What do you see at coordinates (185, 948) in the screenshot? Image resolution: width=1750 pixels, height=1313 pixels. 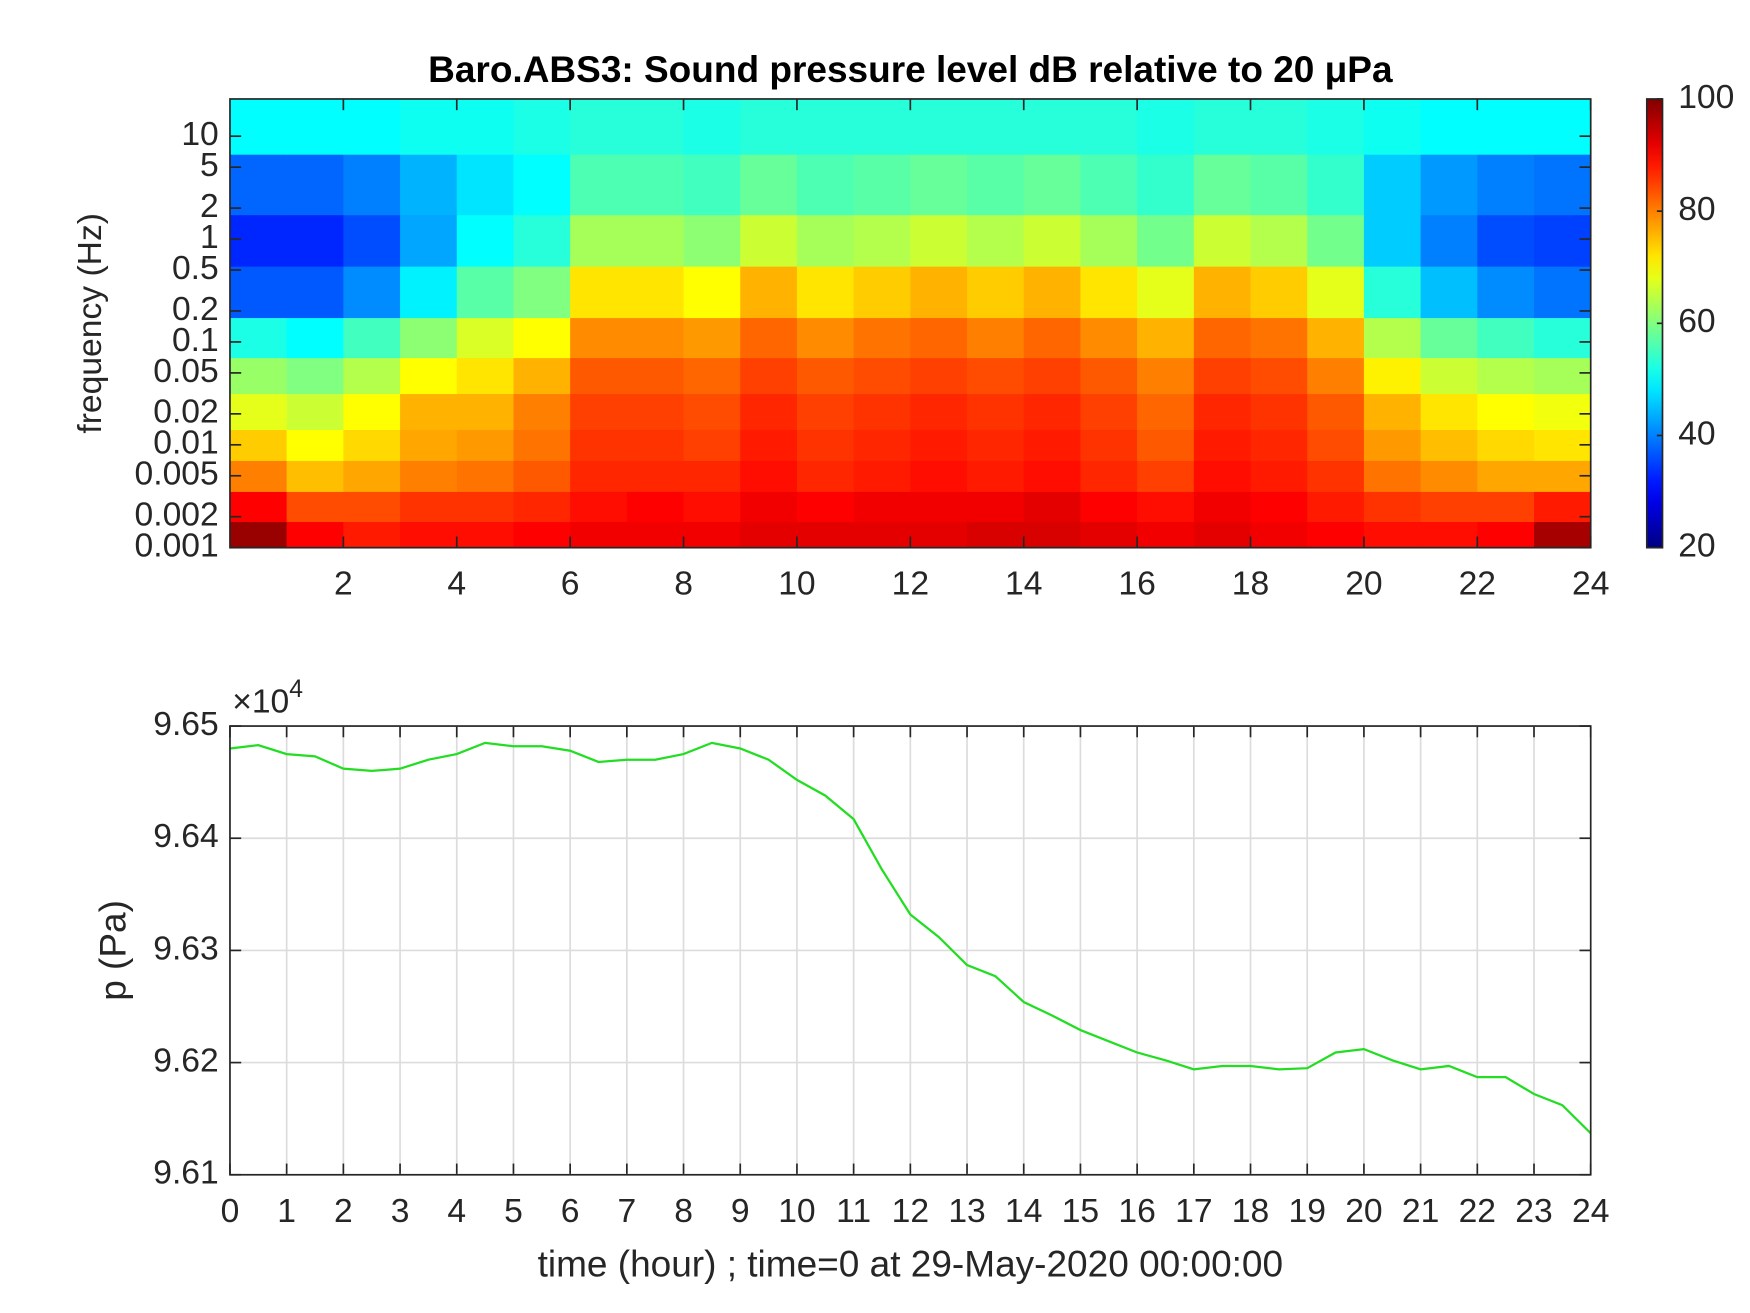 I see `y-tick-label: 9.63` at bounding box center [185, 948].